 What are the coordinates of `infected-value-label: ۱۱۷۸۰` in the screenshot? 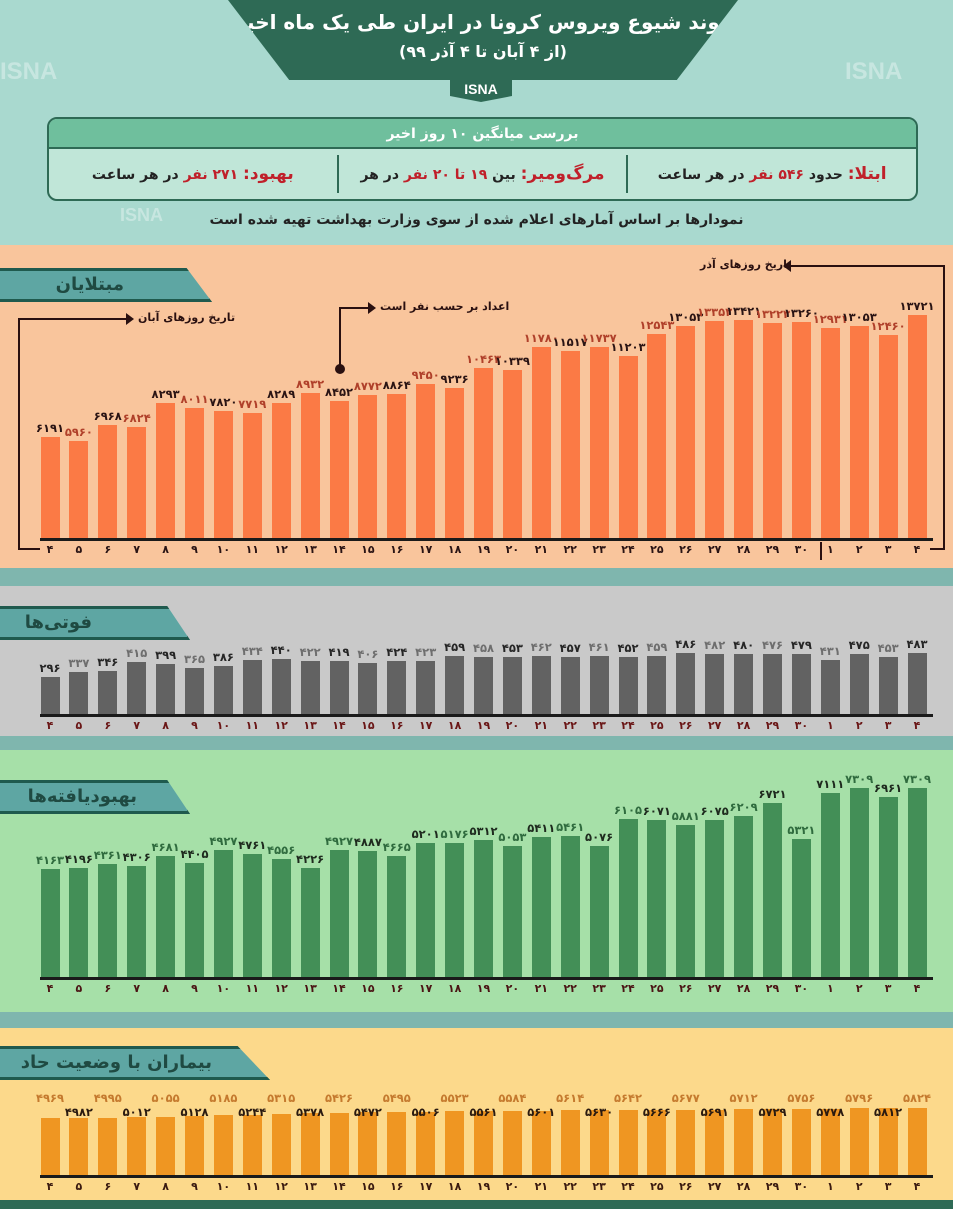 It's located at (541, 337).